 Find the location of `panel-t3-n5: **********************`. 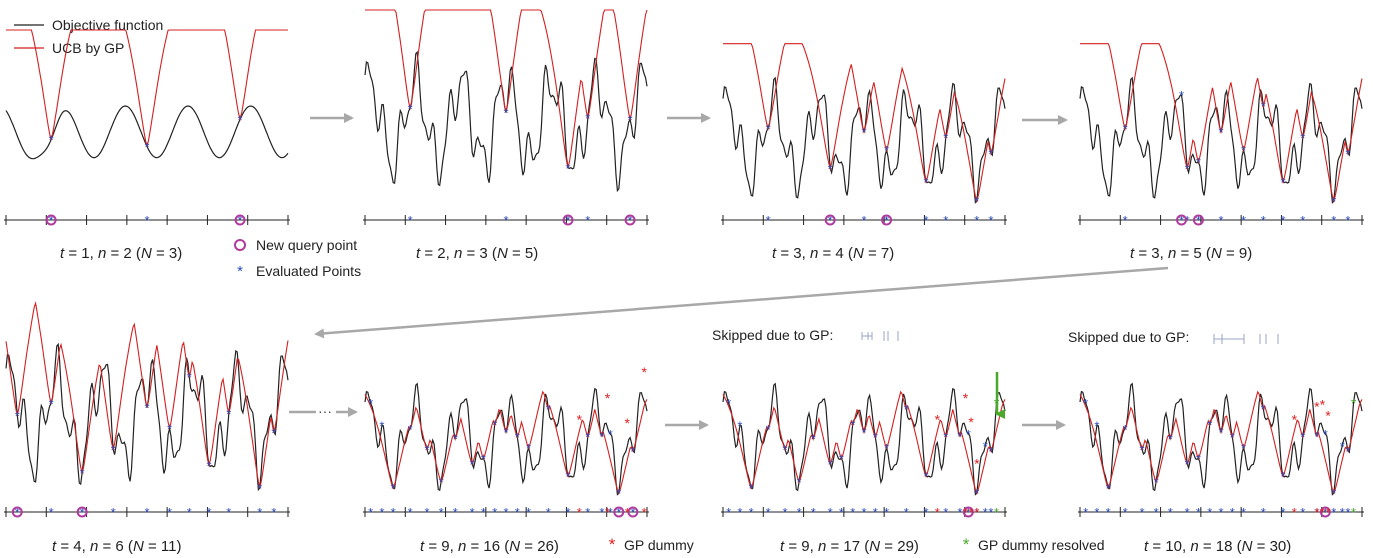

panel-t3-n5: ********************** is located at coordinates (1221, 135).